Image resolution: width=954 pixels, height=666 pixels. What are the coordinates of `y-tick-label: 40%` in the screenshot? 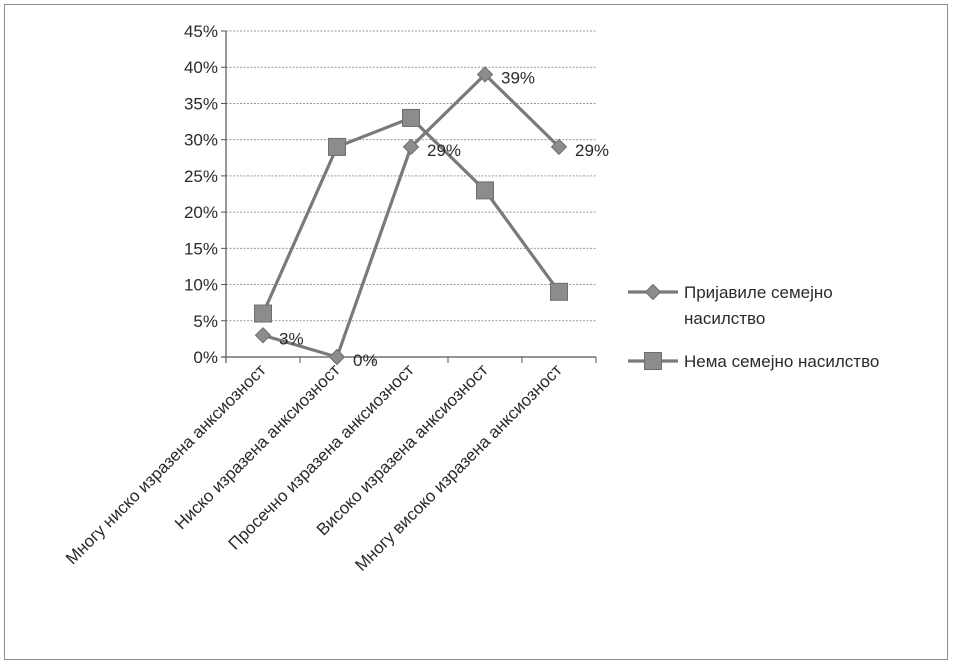 It's located at (201, 67).